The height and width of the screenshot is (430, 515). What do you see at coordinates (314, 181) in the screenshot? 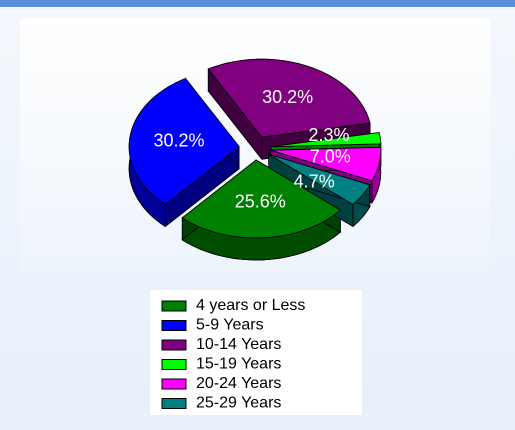
I see `value-label: 4.7%` at bounding box center [314, 181].